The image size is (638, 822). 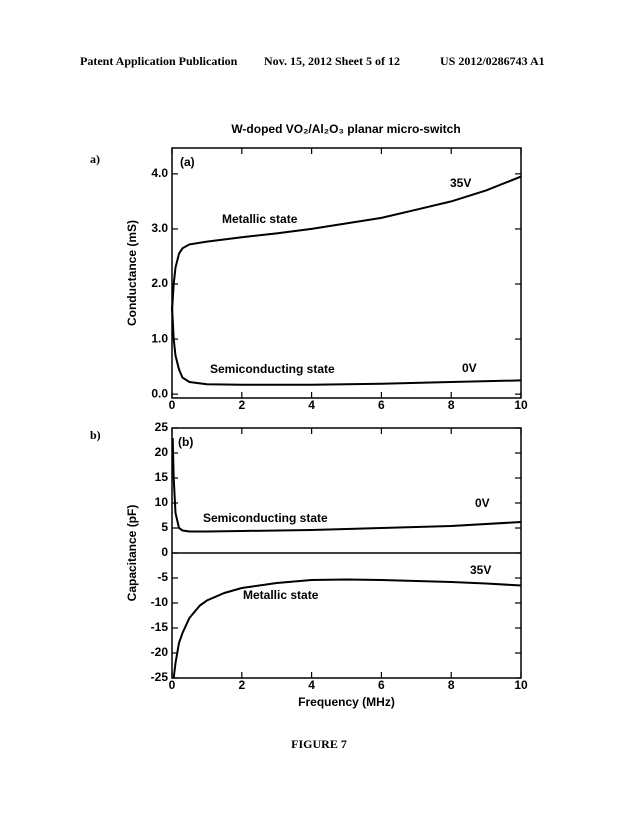 I want to click on y-tick-label: 25, so click(x=162, y=427).